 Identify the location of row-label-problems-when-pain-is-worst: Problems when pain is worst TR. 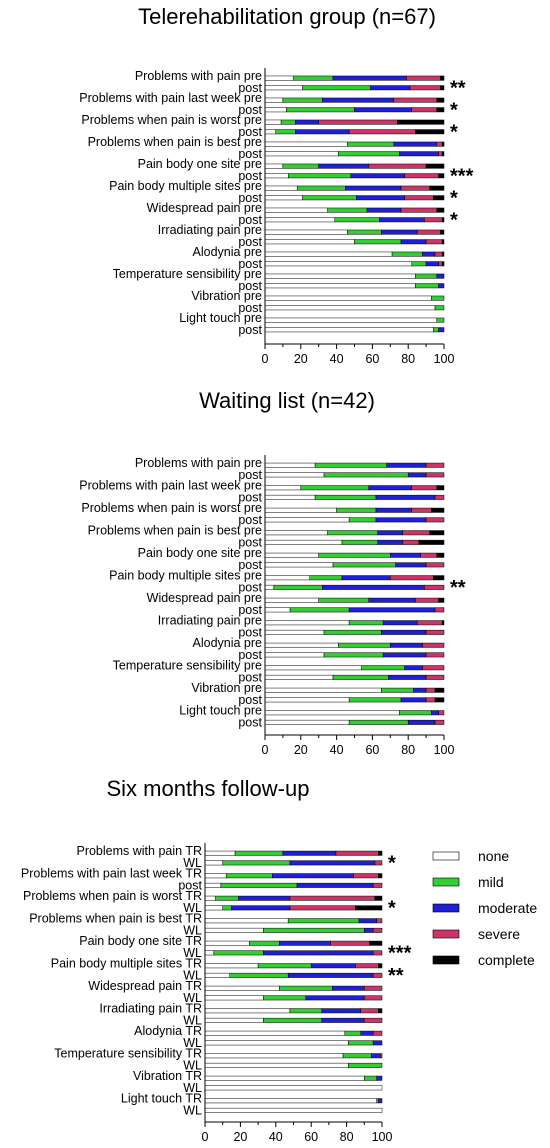
(112, 896).